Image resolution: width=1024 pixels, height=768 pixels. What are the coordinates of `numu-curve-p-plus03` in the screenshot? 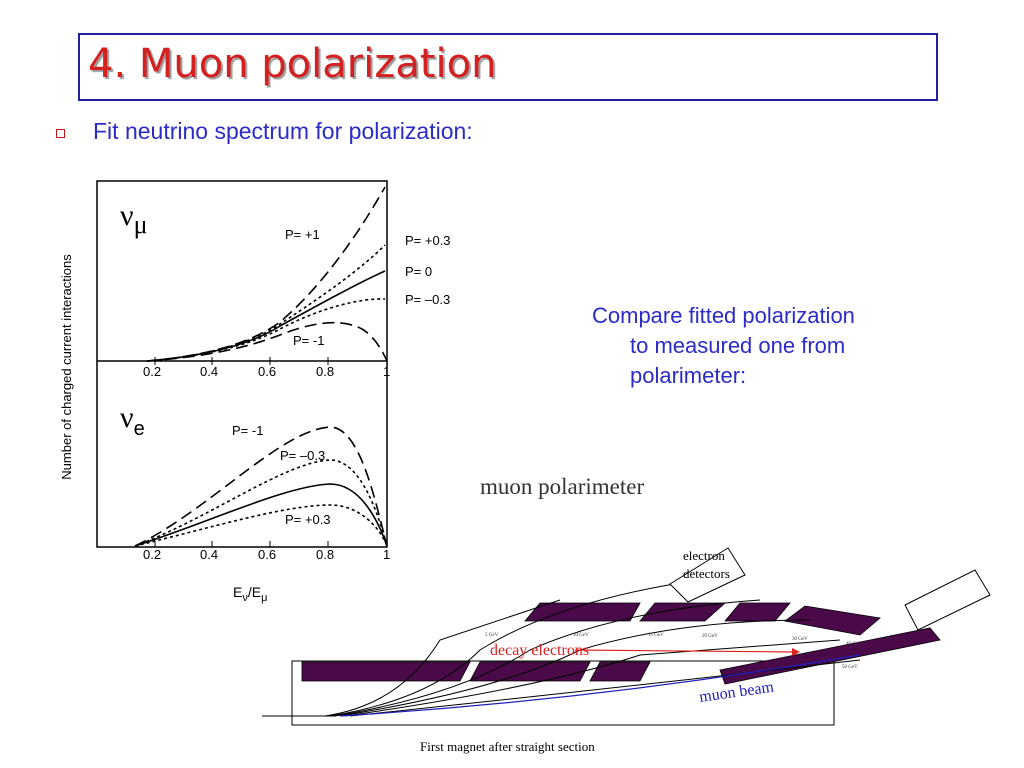 It's located at (266, 303).